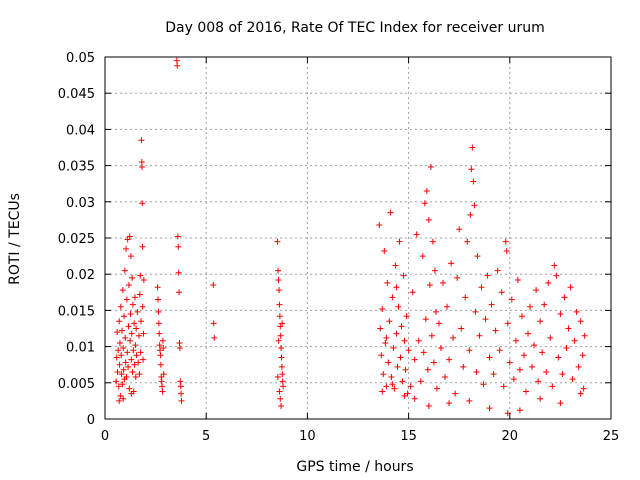 The width and height of the screenshot is (640, 480). What do you see at coordinates (80, 203) in the screenshot?
I see `y-tick-label: 0.03` at bounding box center [80, 203].